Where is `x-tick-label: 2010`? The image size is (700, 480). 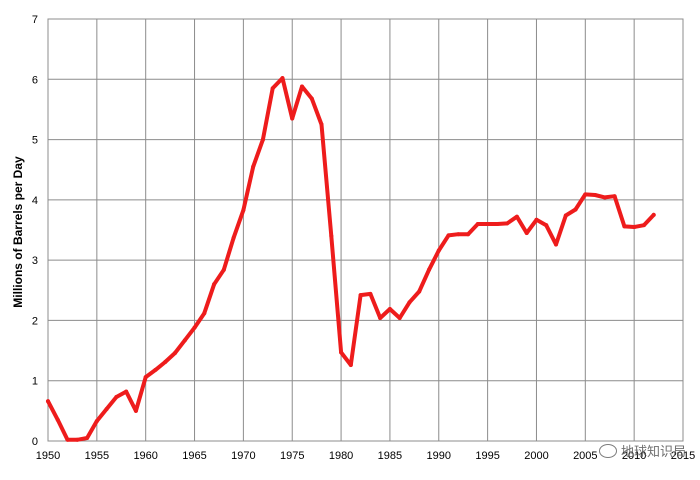
x-tick-label: 2010 is located at coordinates (634, 456).